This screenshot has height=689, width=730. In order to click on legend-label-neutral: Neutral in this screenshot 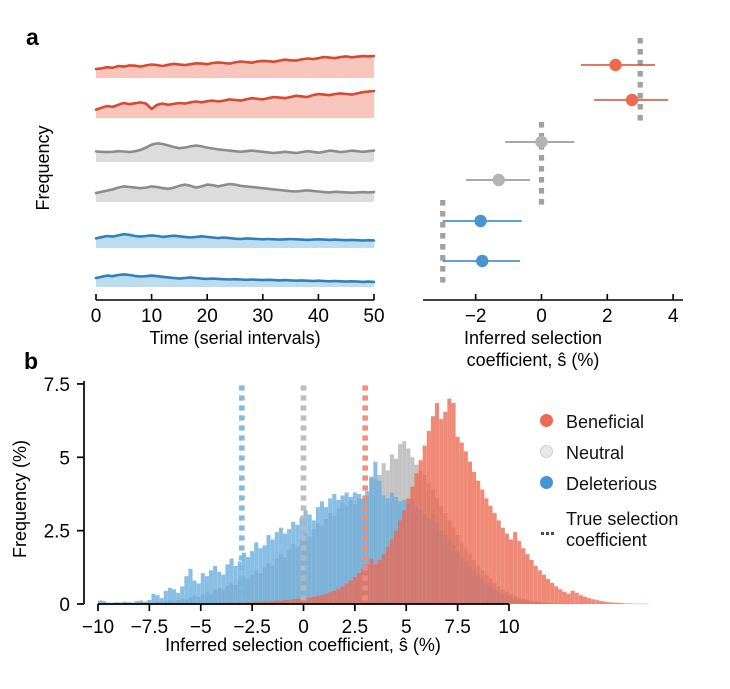, I will do `click(595, 453)`.